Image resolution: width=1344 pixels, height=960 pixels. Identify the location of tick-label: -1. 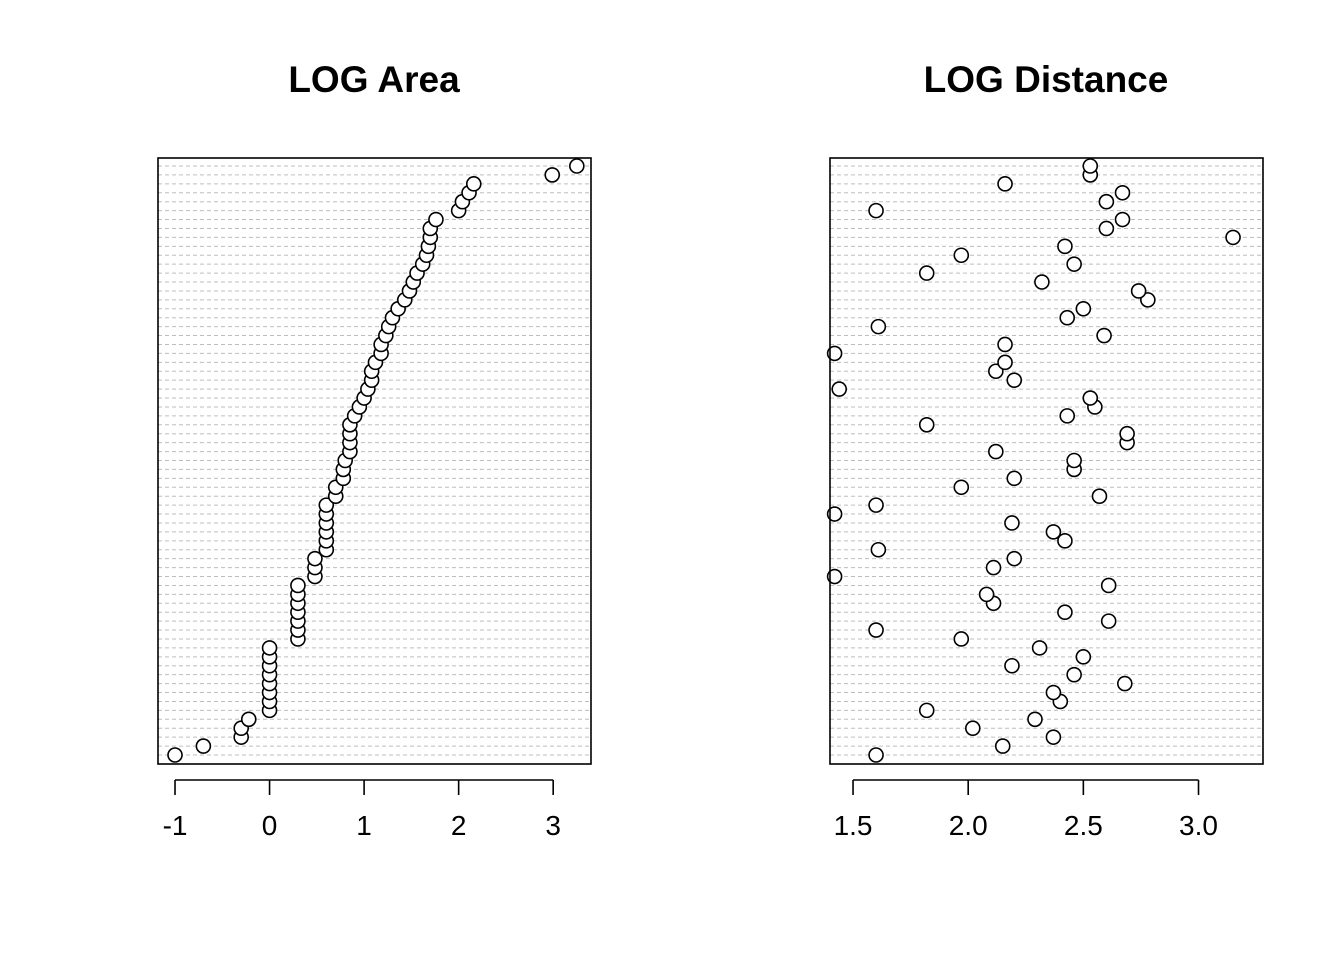
(175, 825).